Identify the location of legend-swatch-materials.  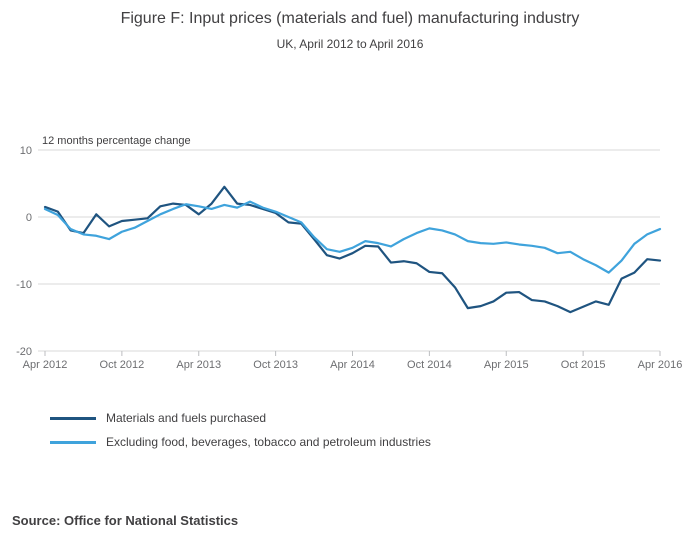
(73, 418).